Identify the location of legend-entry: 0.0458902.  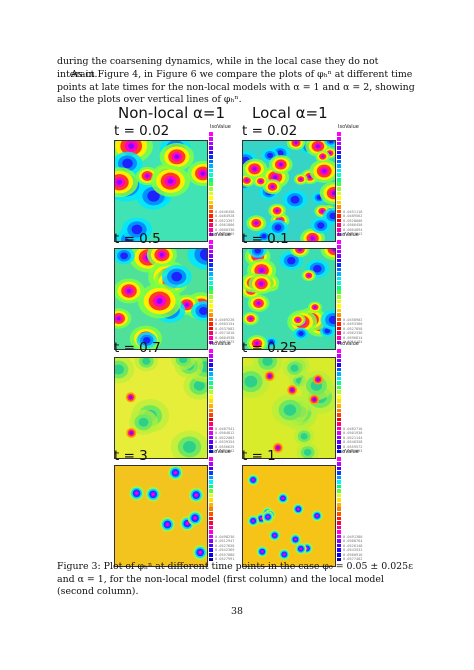
(352, 319).